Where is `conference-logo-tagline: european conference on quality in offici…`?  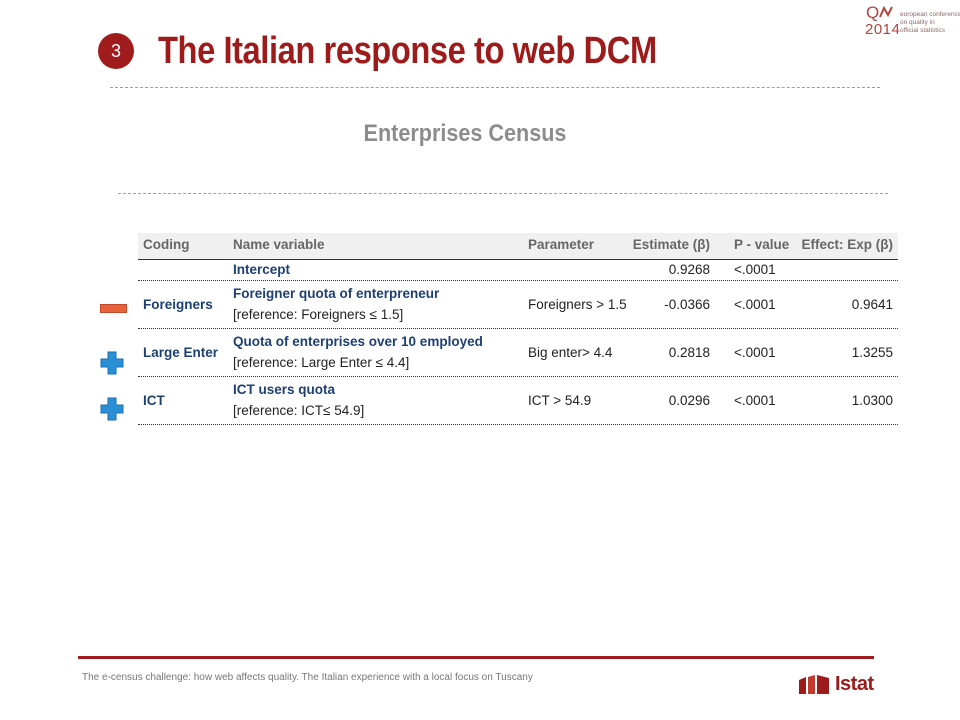 conference-logo-tagline: european conference on quality in offici… is located at coordinates (930, 22).